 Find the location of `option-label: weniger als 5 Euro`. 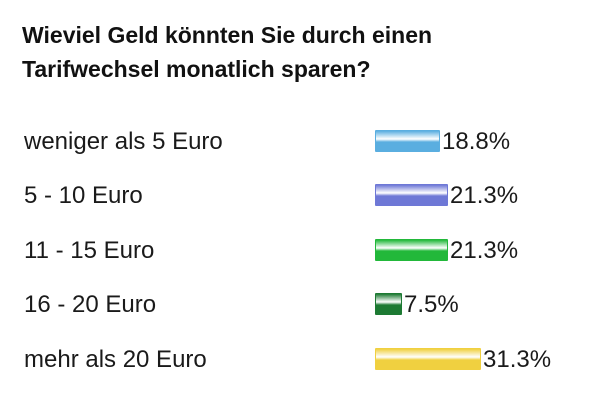

option-label: weniger als 5 Euro is located at coordinates (123, 141).